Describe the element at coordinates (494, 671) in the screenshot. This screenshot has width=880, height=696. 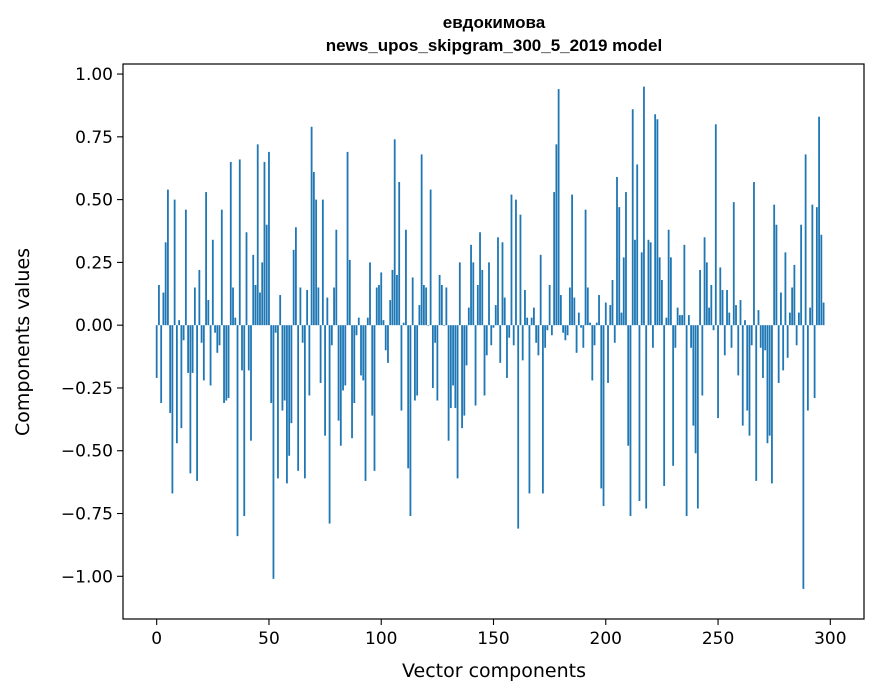
I see `x-axis-label: Vector components` at that location.